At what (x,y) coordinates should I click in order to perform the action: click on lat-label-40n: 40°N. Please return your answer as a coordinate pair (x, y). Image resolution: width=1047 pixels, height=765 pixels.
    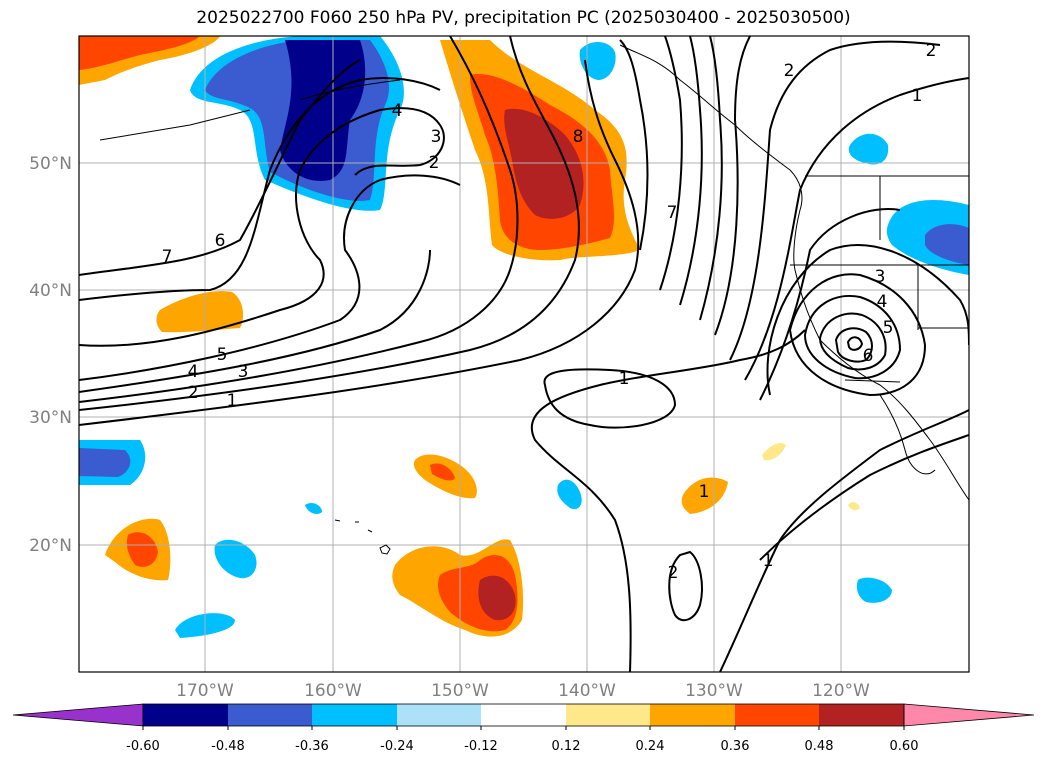
    Looking at the image, I should click on (50, 291).